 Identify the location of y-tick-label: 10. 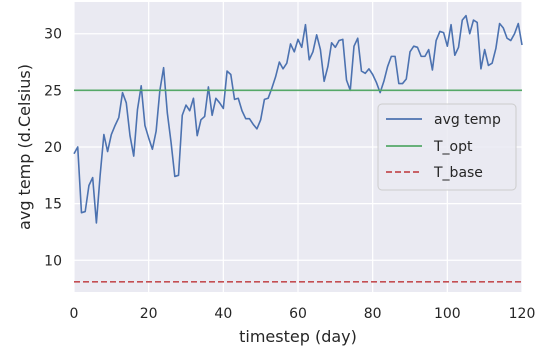
(53, 261).